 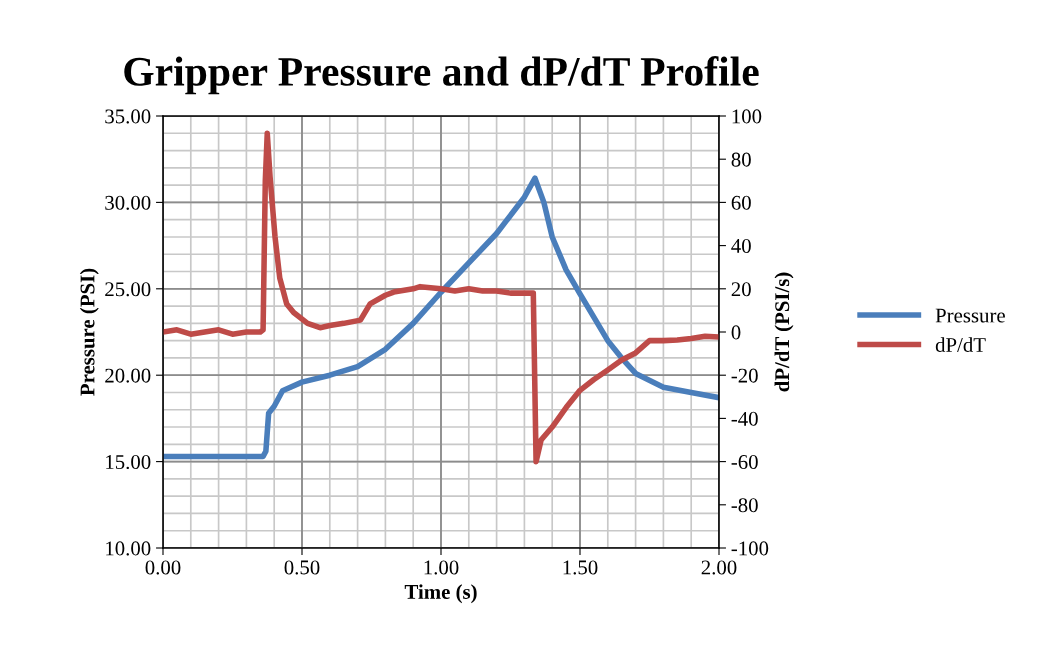 What do you see at coordinates (960, 344) in the screenshot?
I see `legend-label: dP/dT` at bounding box center [960, 344].